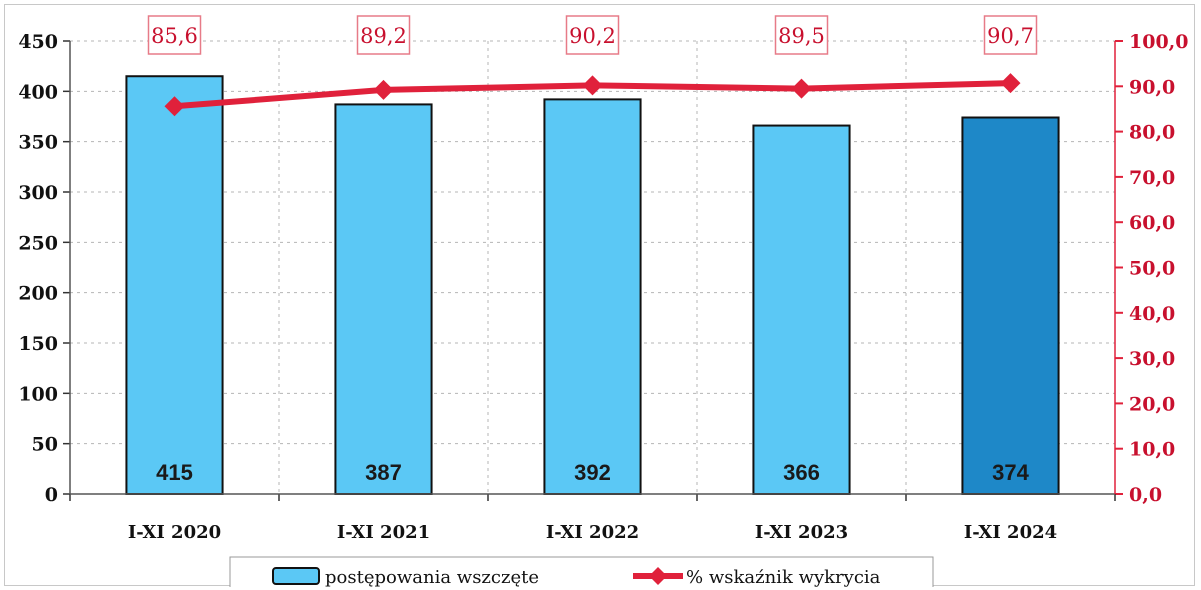  Describe the element at coordinates (38, 92) in the screenshot. I see `y-tick-label: 400` at that location.